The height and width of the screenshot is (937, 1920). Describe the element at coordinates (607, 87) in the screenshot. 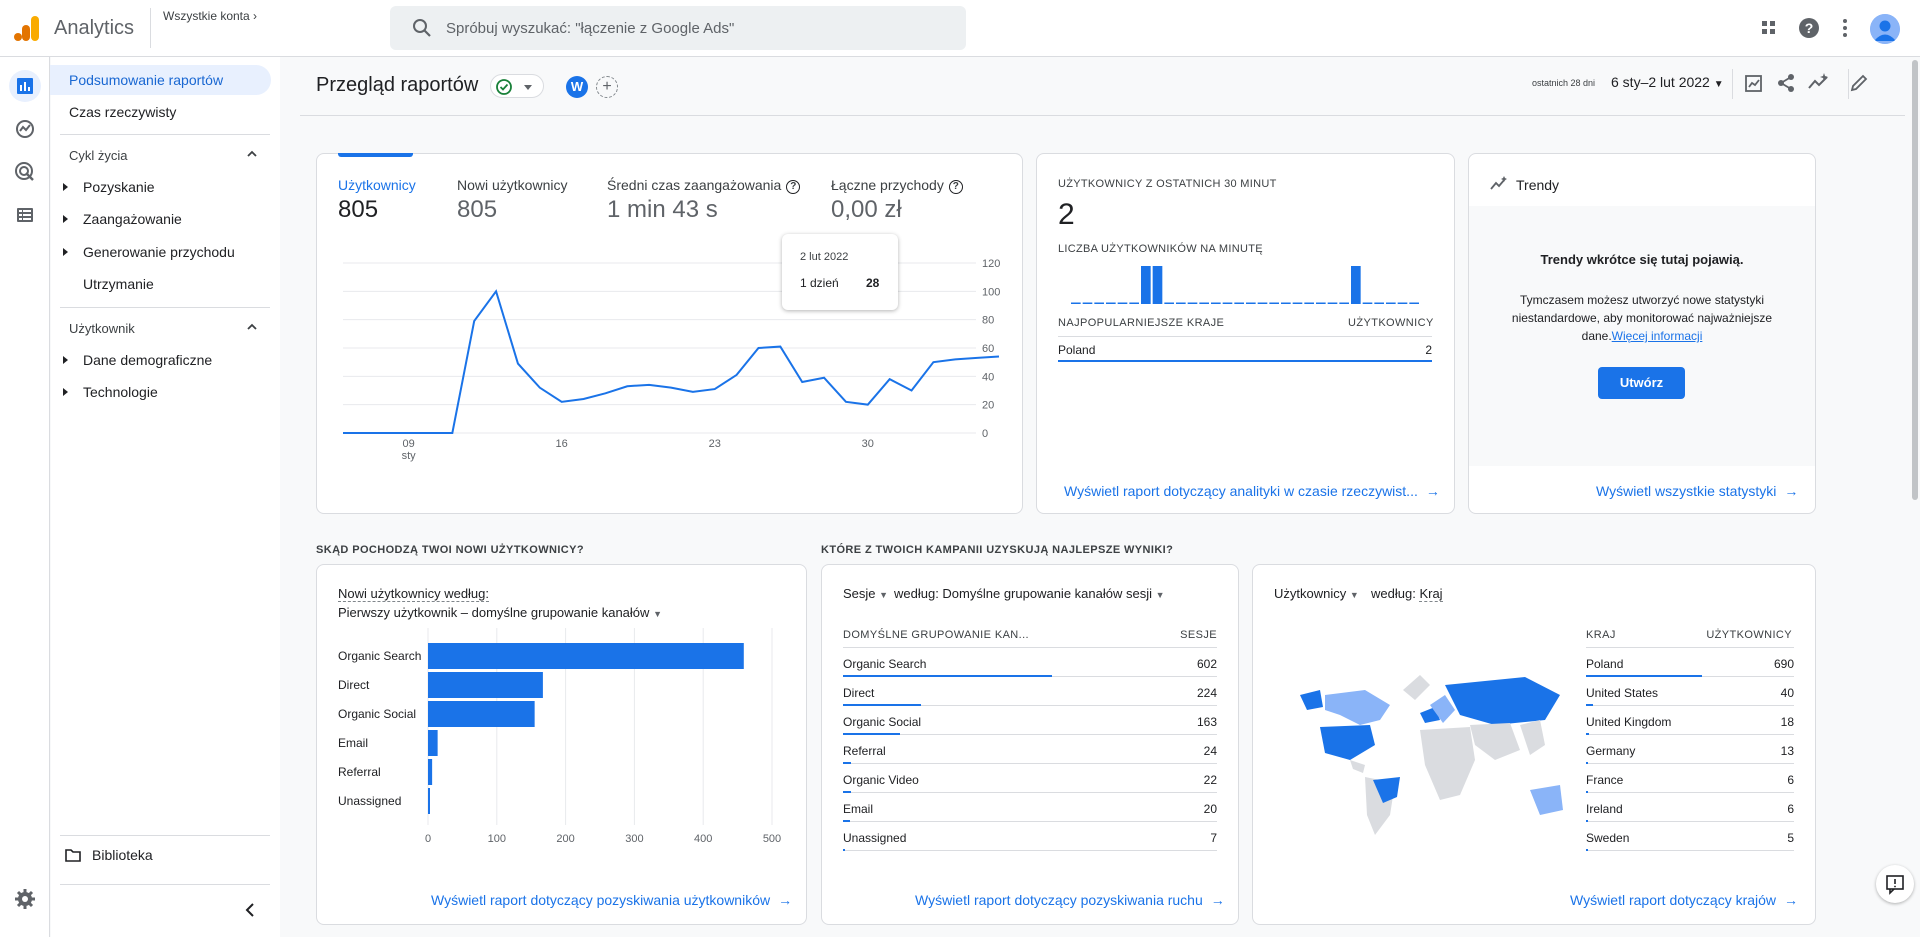

I see `add-comparison-button: +` at that location.